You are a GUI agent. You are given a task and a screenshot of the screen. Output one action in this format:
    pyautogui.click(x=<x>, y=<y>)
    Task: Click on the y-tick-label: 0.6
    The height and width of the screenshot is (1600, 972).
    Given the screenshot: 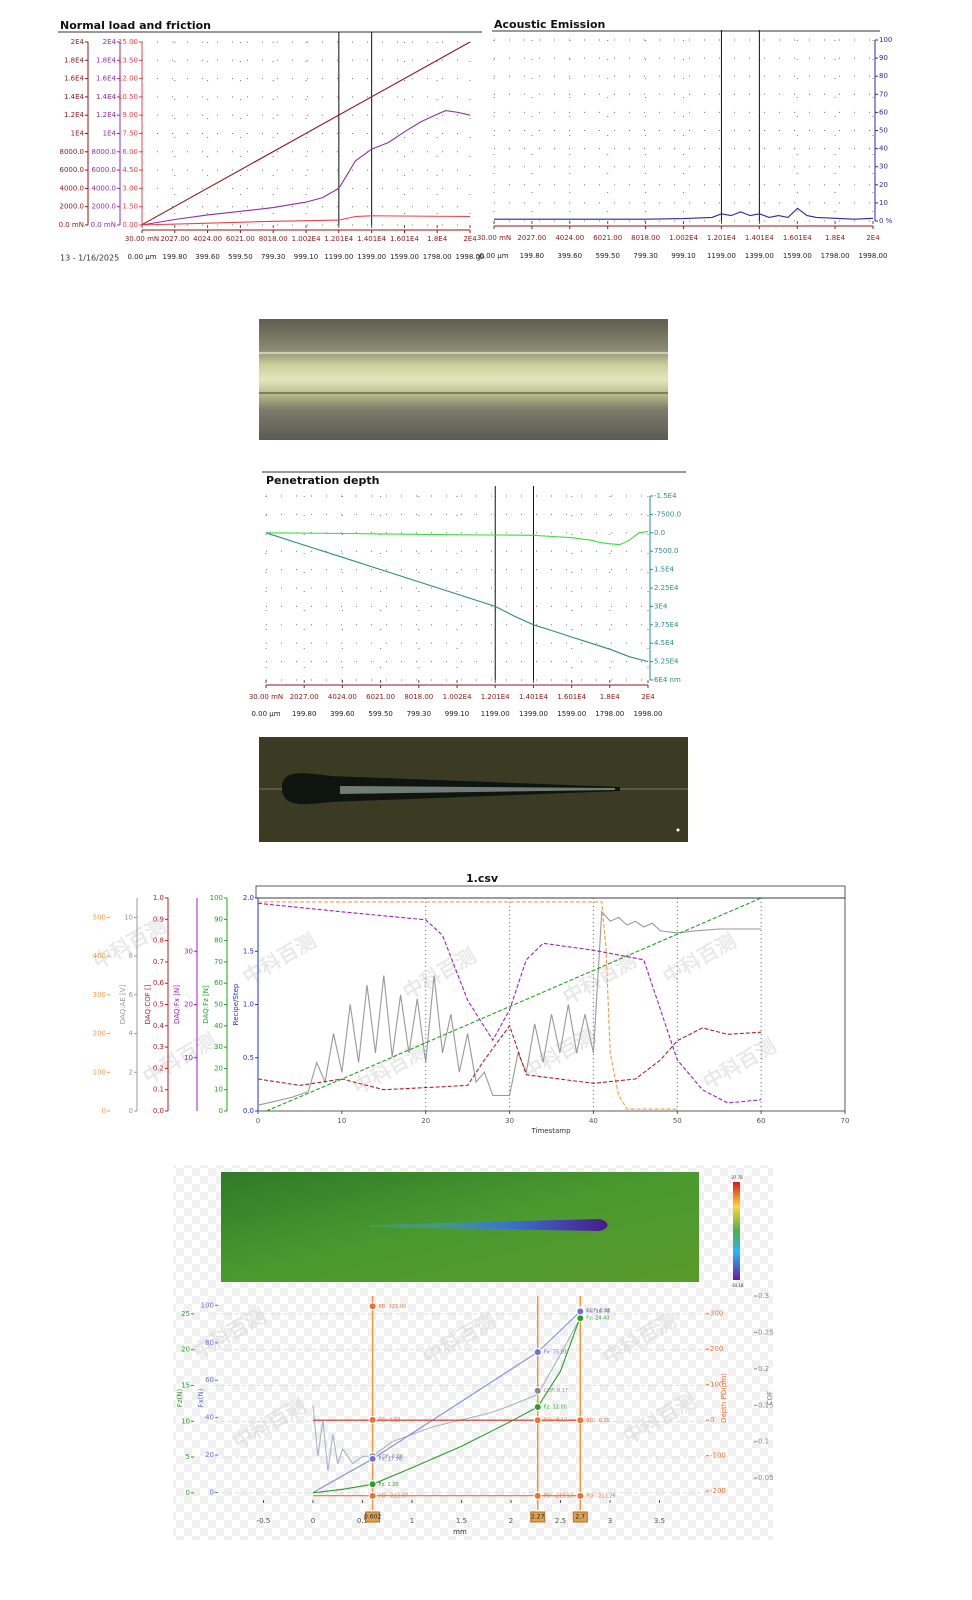 What is the action you would take?
    pyautogui.click(x=159, y=983)
    